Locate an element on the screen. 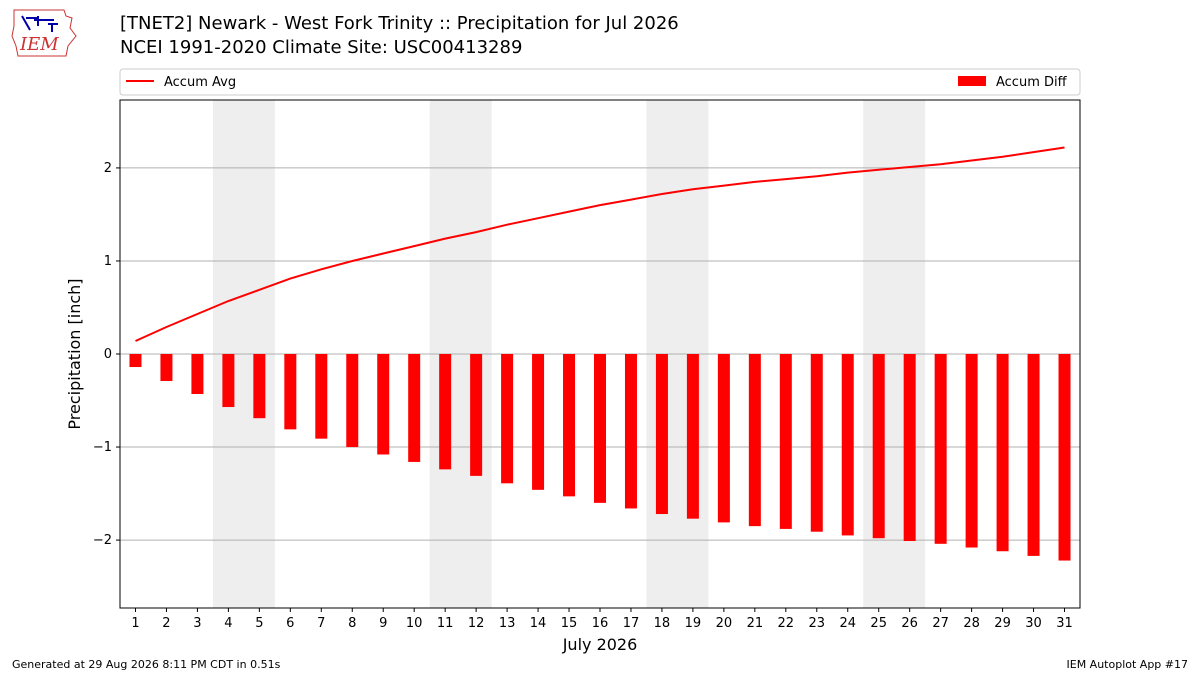  x-tick-label: 9 is located at coordinates (383, 623).